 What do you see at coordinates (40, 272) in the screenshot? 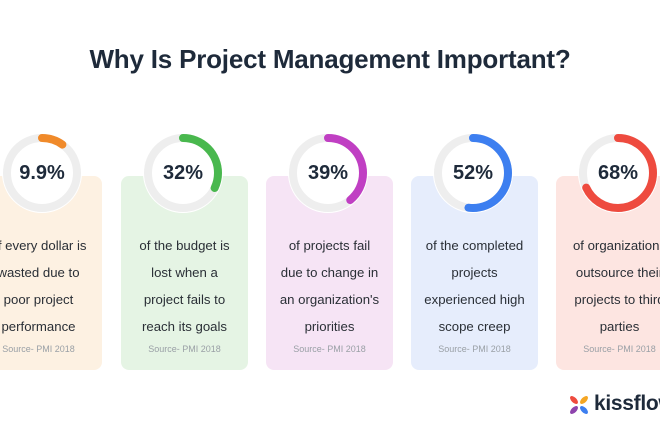
I see `stat-description-line: wasted due to` at bounding box center [40, 272].